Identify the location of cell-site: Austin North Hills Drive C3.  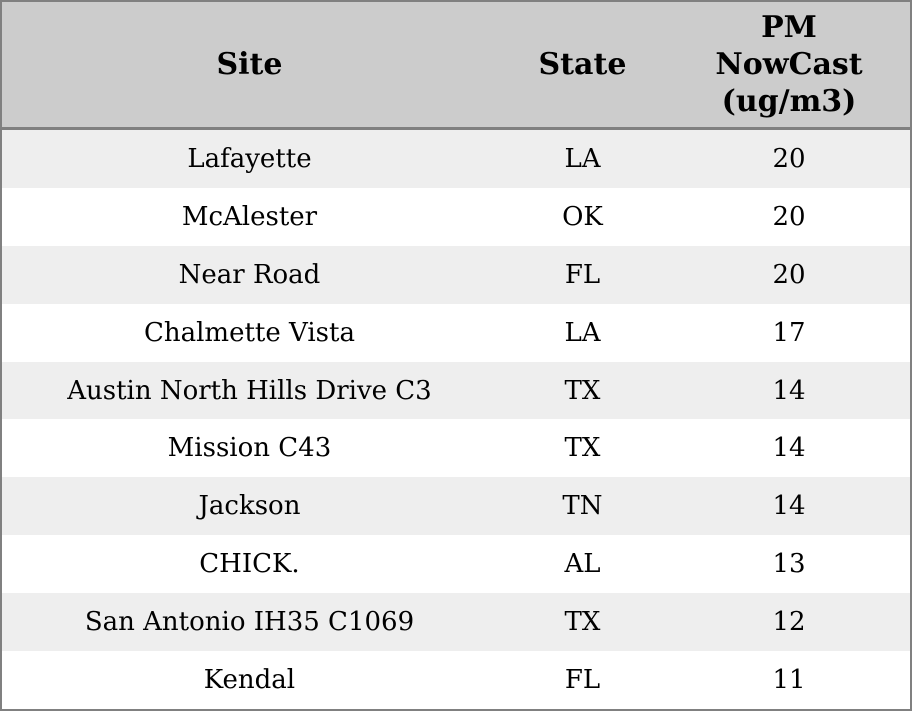
(249, 390).